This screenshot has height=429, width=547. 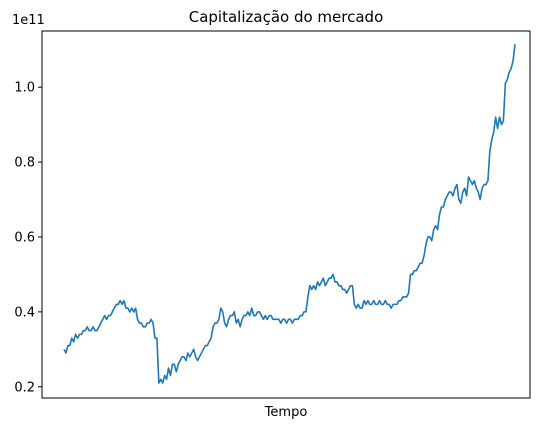 What do you see at coordinates (24, 237) in the screenshot?
I see `y-tick-label: 0.6` at bounding box center [24, 237].